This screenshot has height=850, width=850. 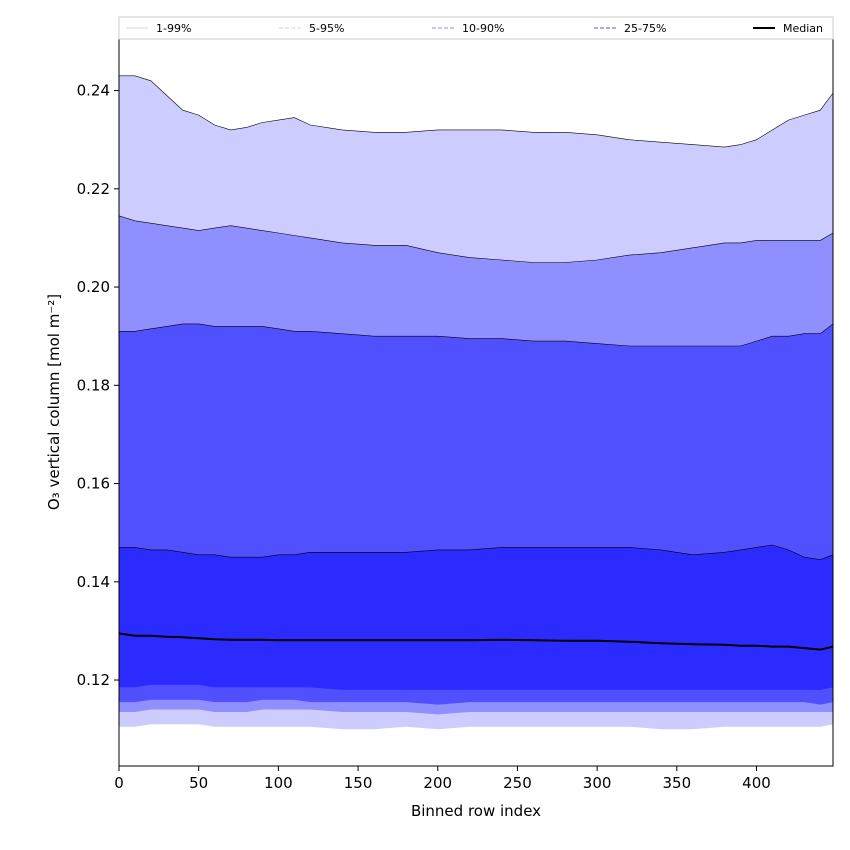 I want to click on x-tick-label: 150, so click(x=358, y=783).